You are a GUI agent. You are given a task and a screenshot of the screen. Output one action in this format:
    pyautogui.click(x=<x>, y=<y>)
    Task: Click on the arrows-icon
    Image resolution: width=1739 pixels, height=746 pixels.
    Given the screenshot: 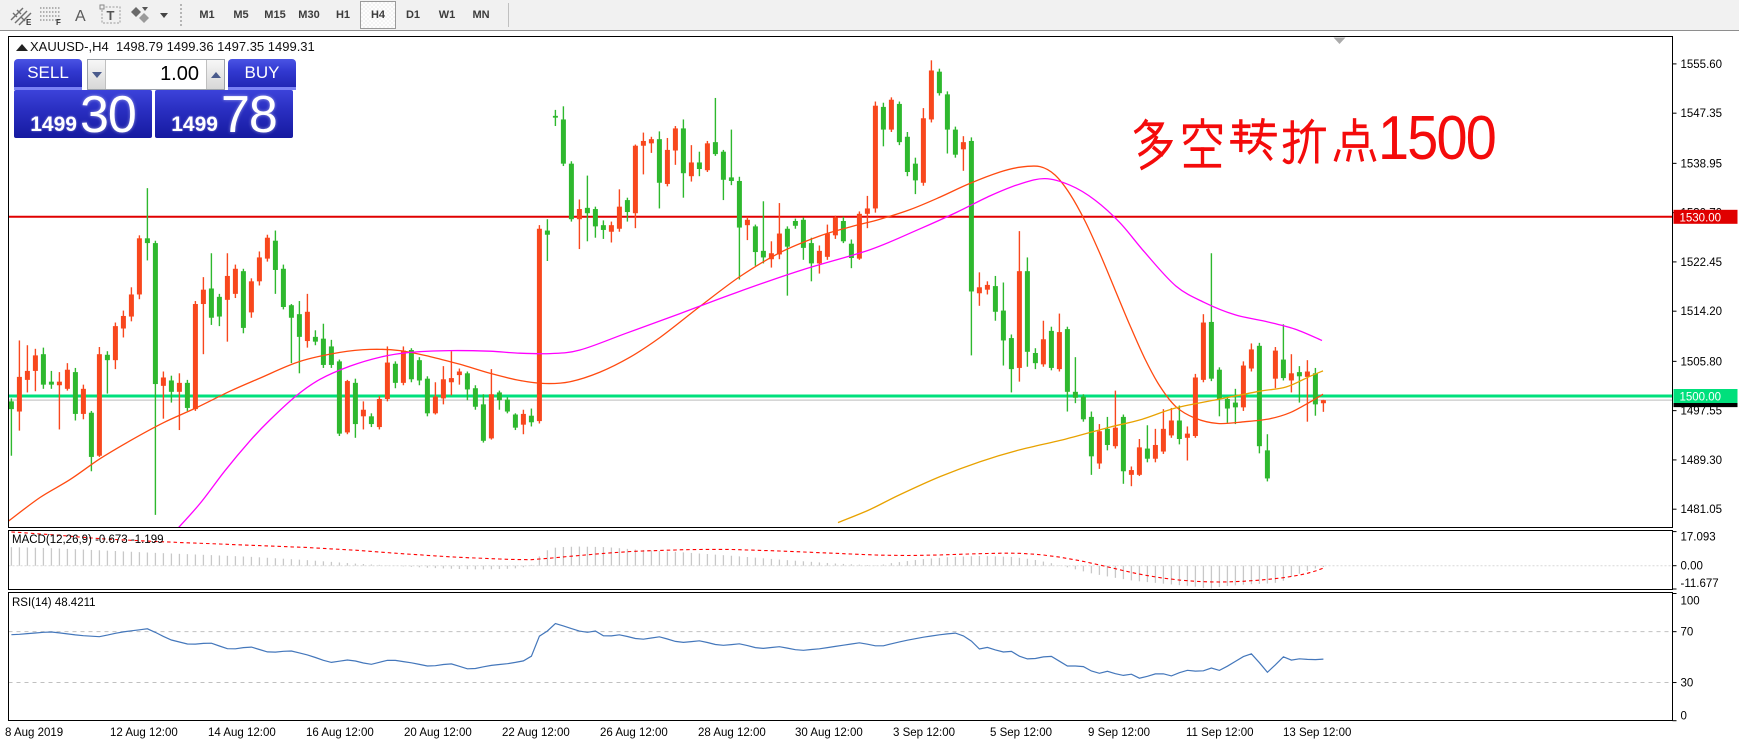 What is the action you would take?
    pyautogui.click(x=141, y=15)
    